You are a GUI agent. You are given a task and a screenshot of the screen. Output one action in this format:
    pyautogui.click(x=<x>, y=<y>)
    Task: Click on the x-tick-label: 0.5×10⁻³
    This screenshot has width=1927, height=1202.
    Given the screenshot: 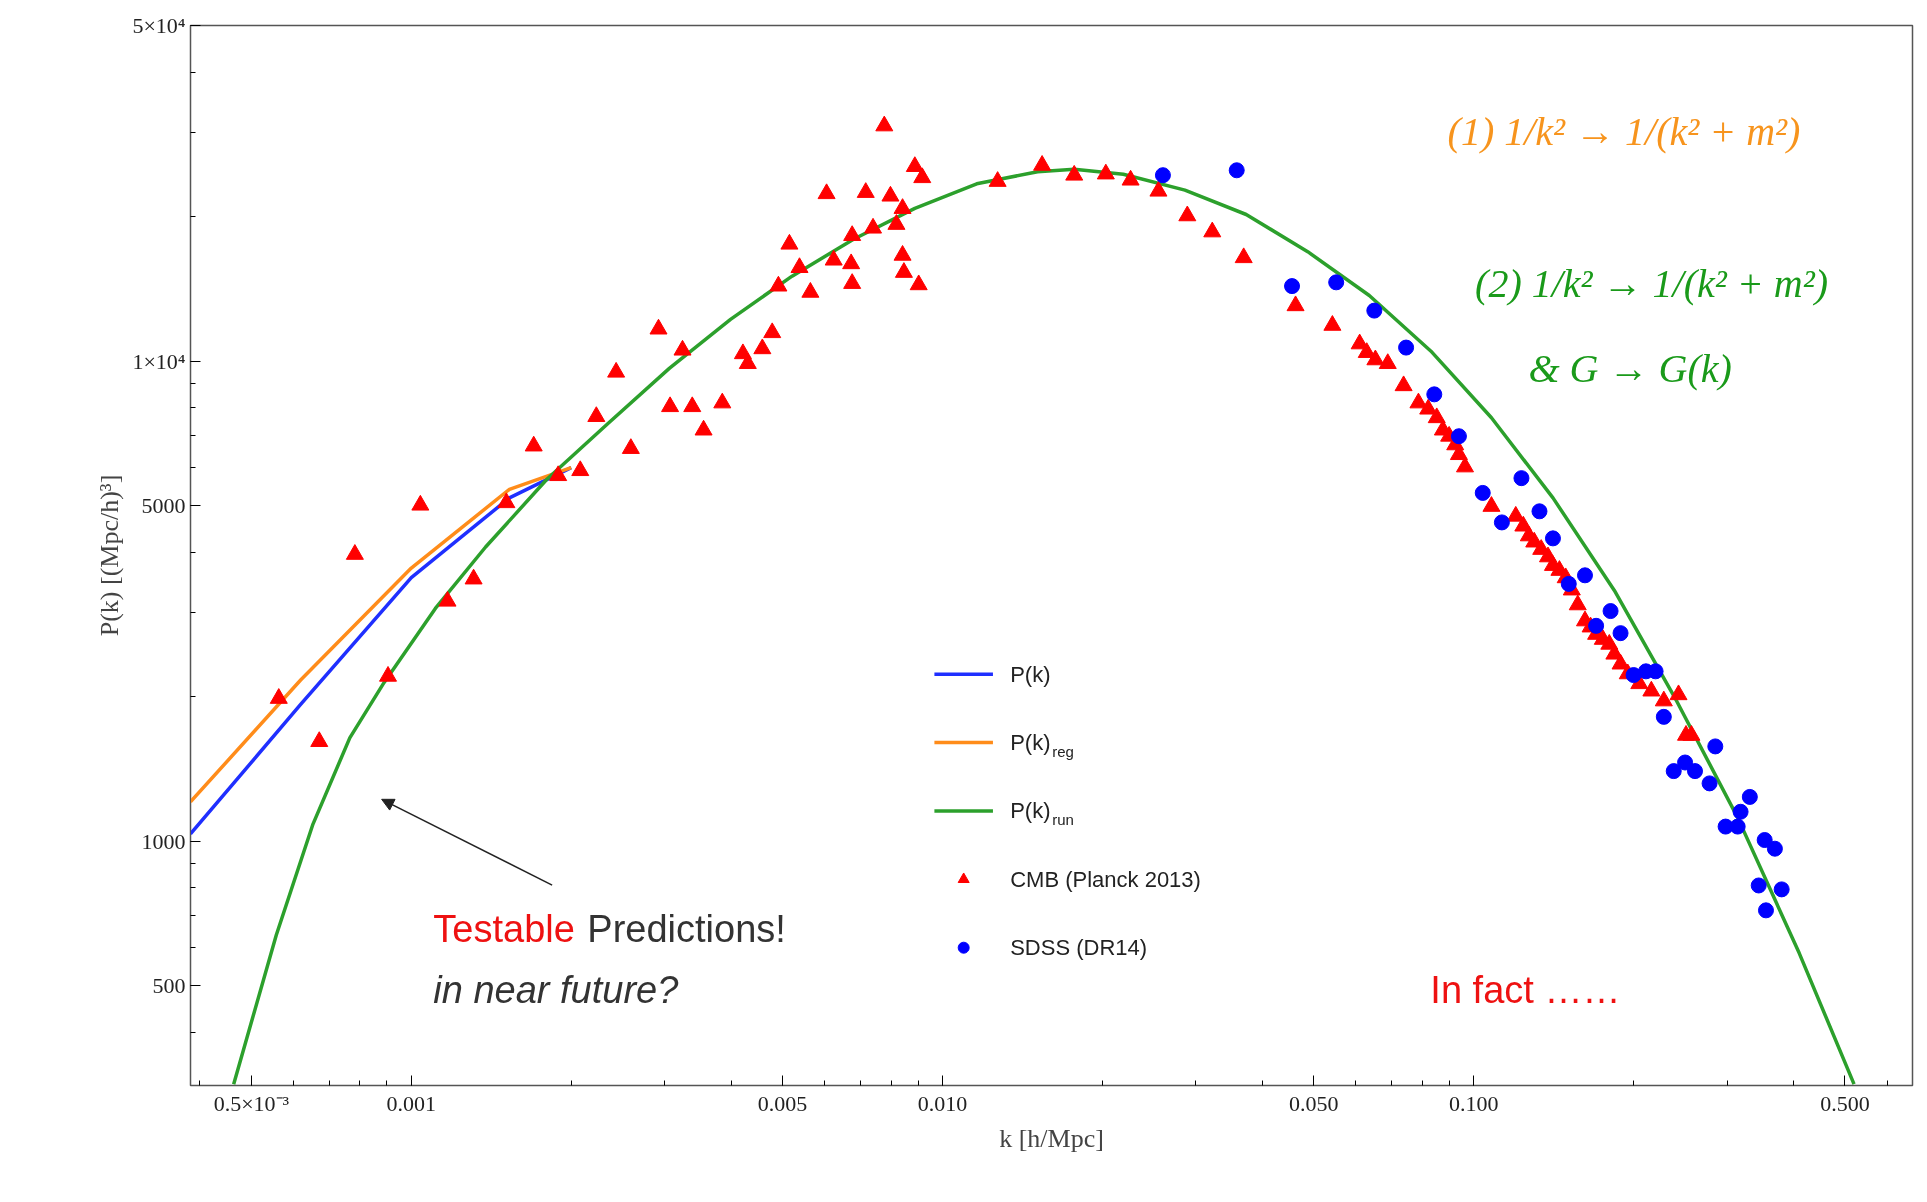 What is the action you would take?
    pyautogui.click(x=251, y=1103)
    